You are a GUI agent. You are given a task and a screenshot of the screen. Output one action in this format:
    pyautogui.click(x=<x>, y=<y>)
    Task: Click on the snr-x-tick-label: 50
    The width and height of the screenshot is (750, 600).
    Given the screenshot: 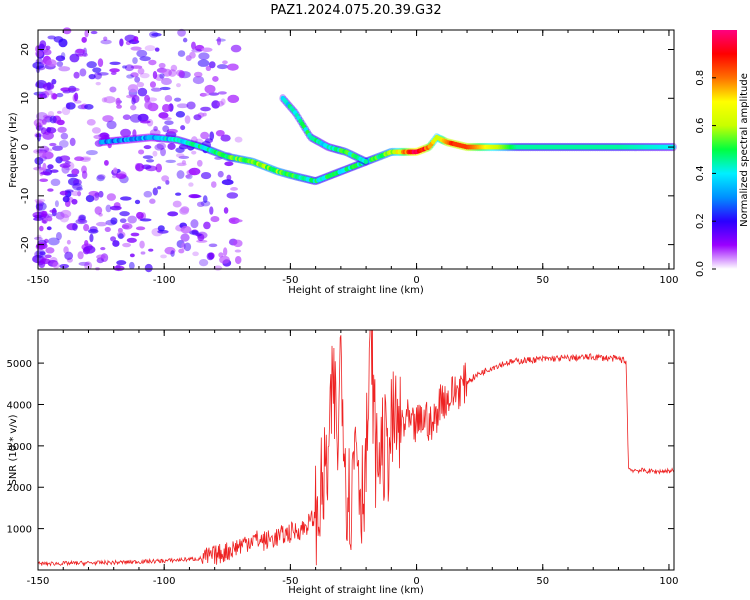 What is the action you would take?
    pyautogui.click(x=542, y=581)
    